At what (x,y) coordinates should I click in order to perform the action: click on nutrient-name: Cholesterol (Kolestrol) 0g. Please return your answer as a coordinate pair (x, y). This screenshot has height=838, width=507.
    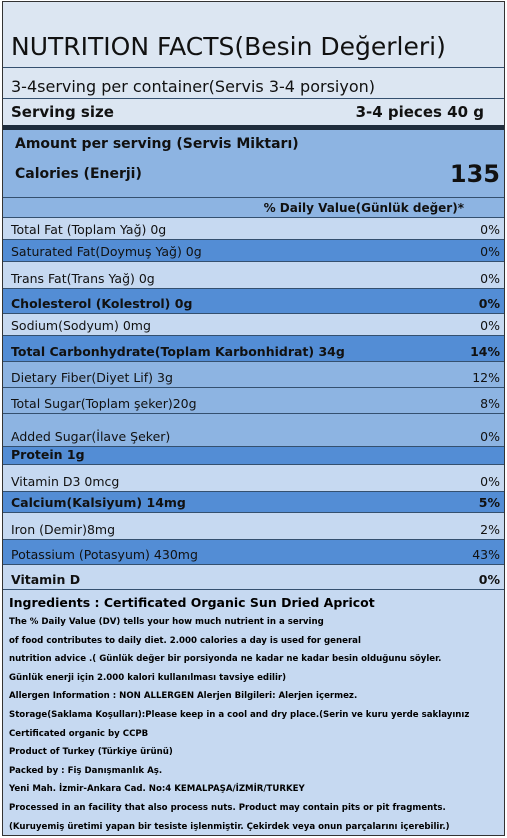
    Looking at the image, I should click on (102, 303).